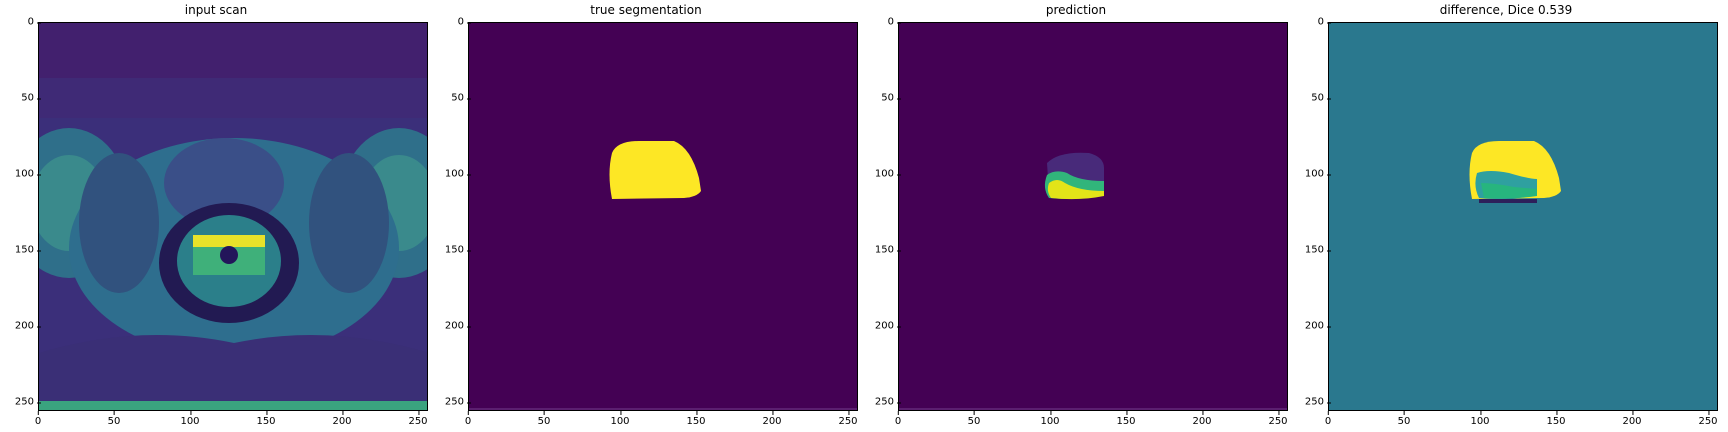 Image resolution: width=1728 pixels, height=432 pixels. What do you see at coordinates (1506, 10) in the screenshot?
I see `panel-title: difference, Dice 0.539` at bounding box center [1506, 10].